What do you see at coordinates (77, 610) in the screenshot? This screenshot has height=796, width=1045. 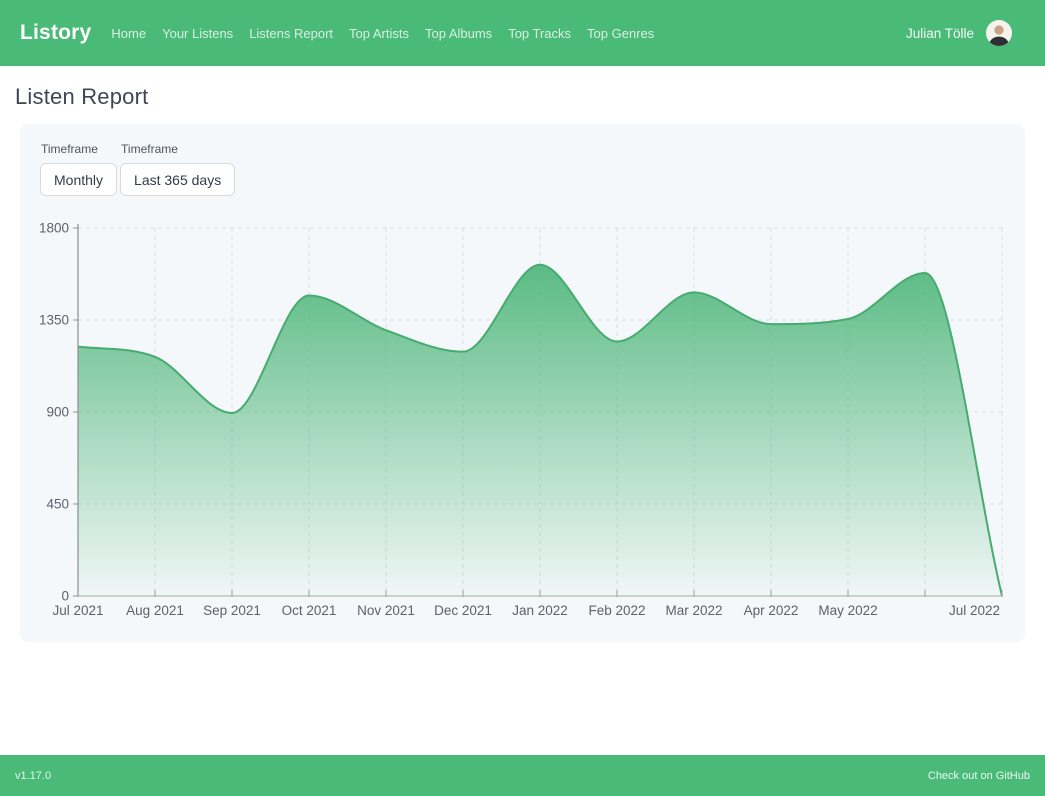 I see `svg-text: Jul 2021` at bounding box center [77, 610].